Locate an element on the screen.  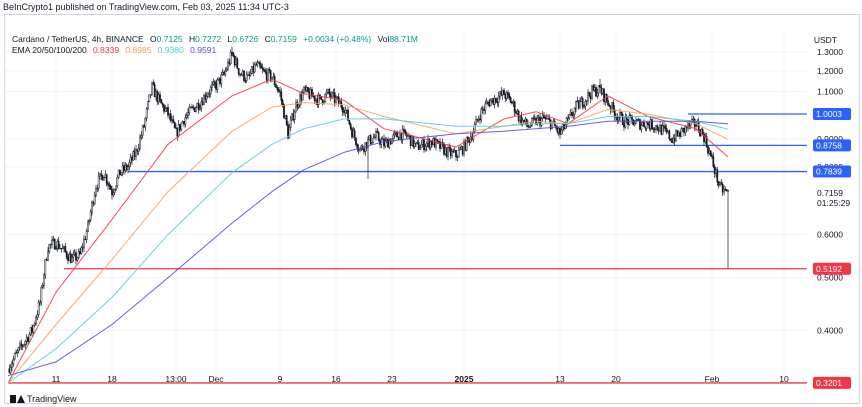
y-tick-label: 1.1000 is located at coordinates (830, 92).